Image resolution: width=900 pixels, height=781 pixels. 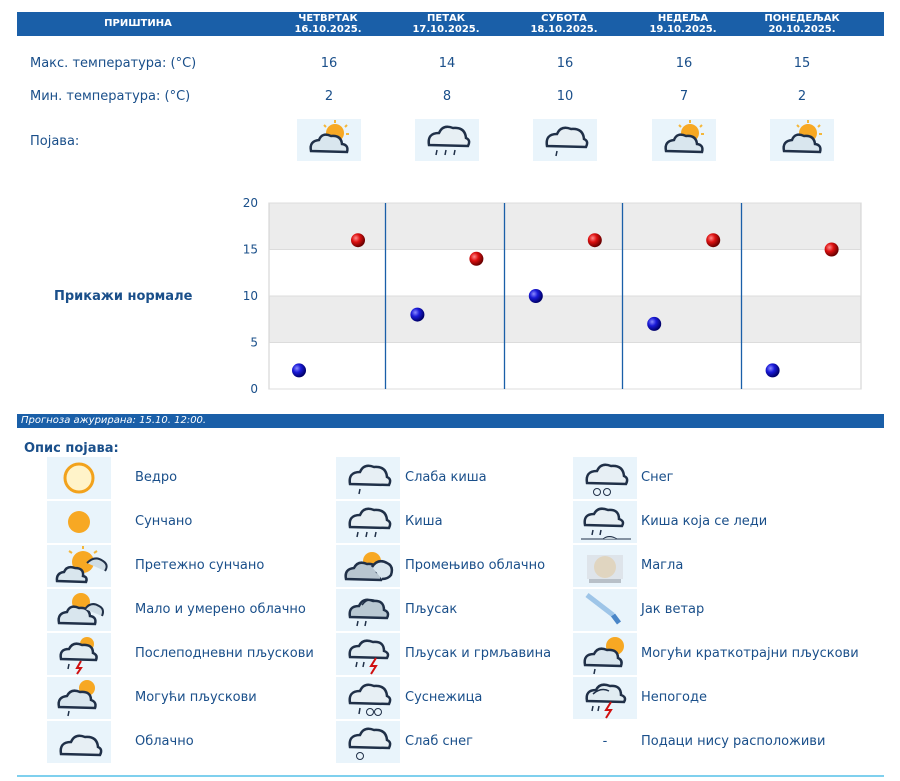 What do you see at coordinates (605, 566) in the screenshot?
I see `fog-icon` at bounding box center [605, 566].